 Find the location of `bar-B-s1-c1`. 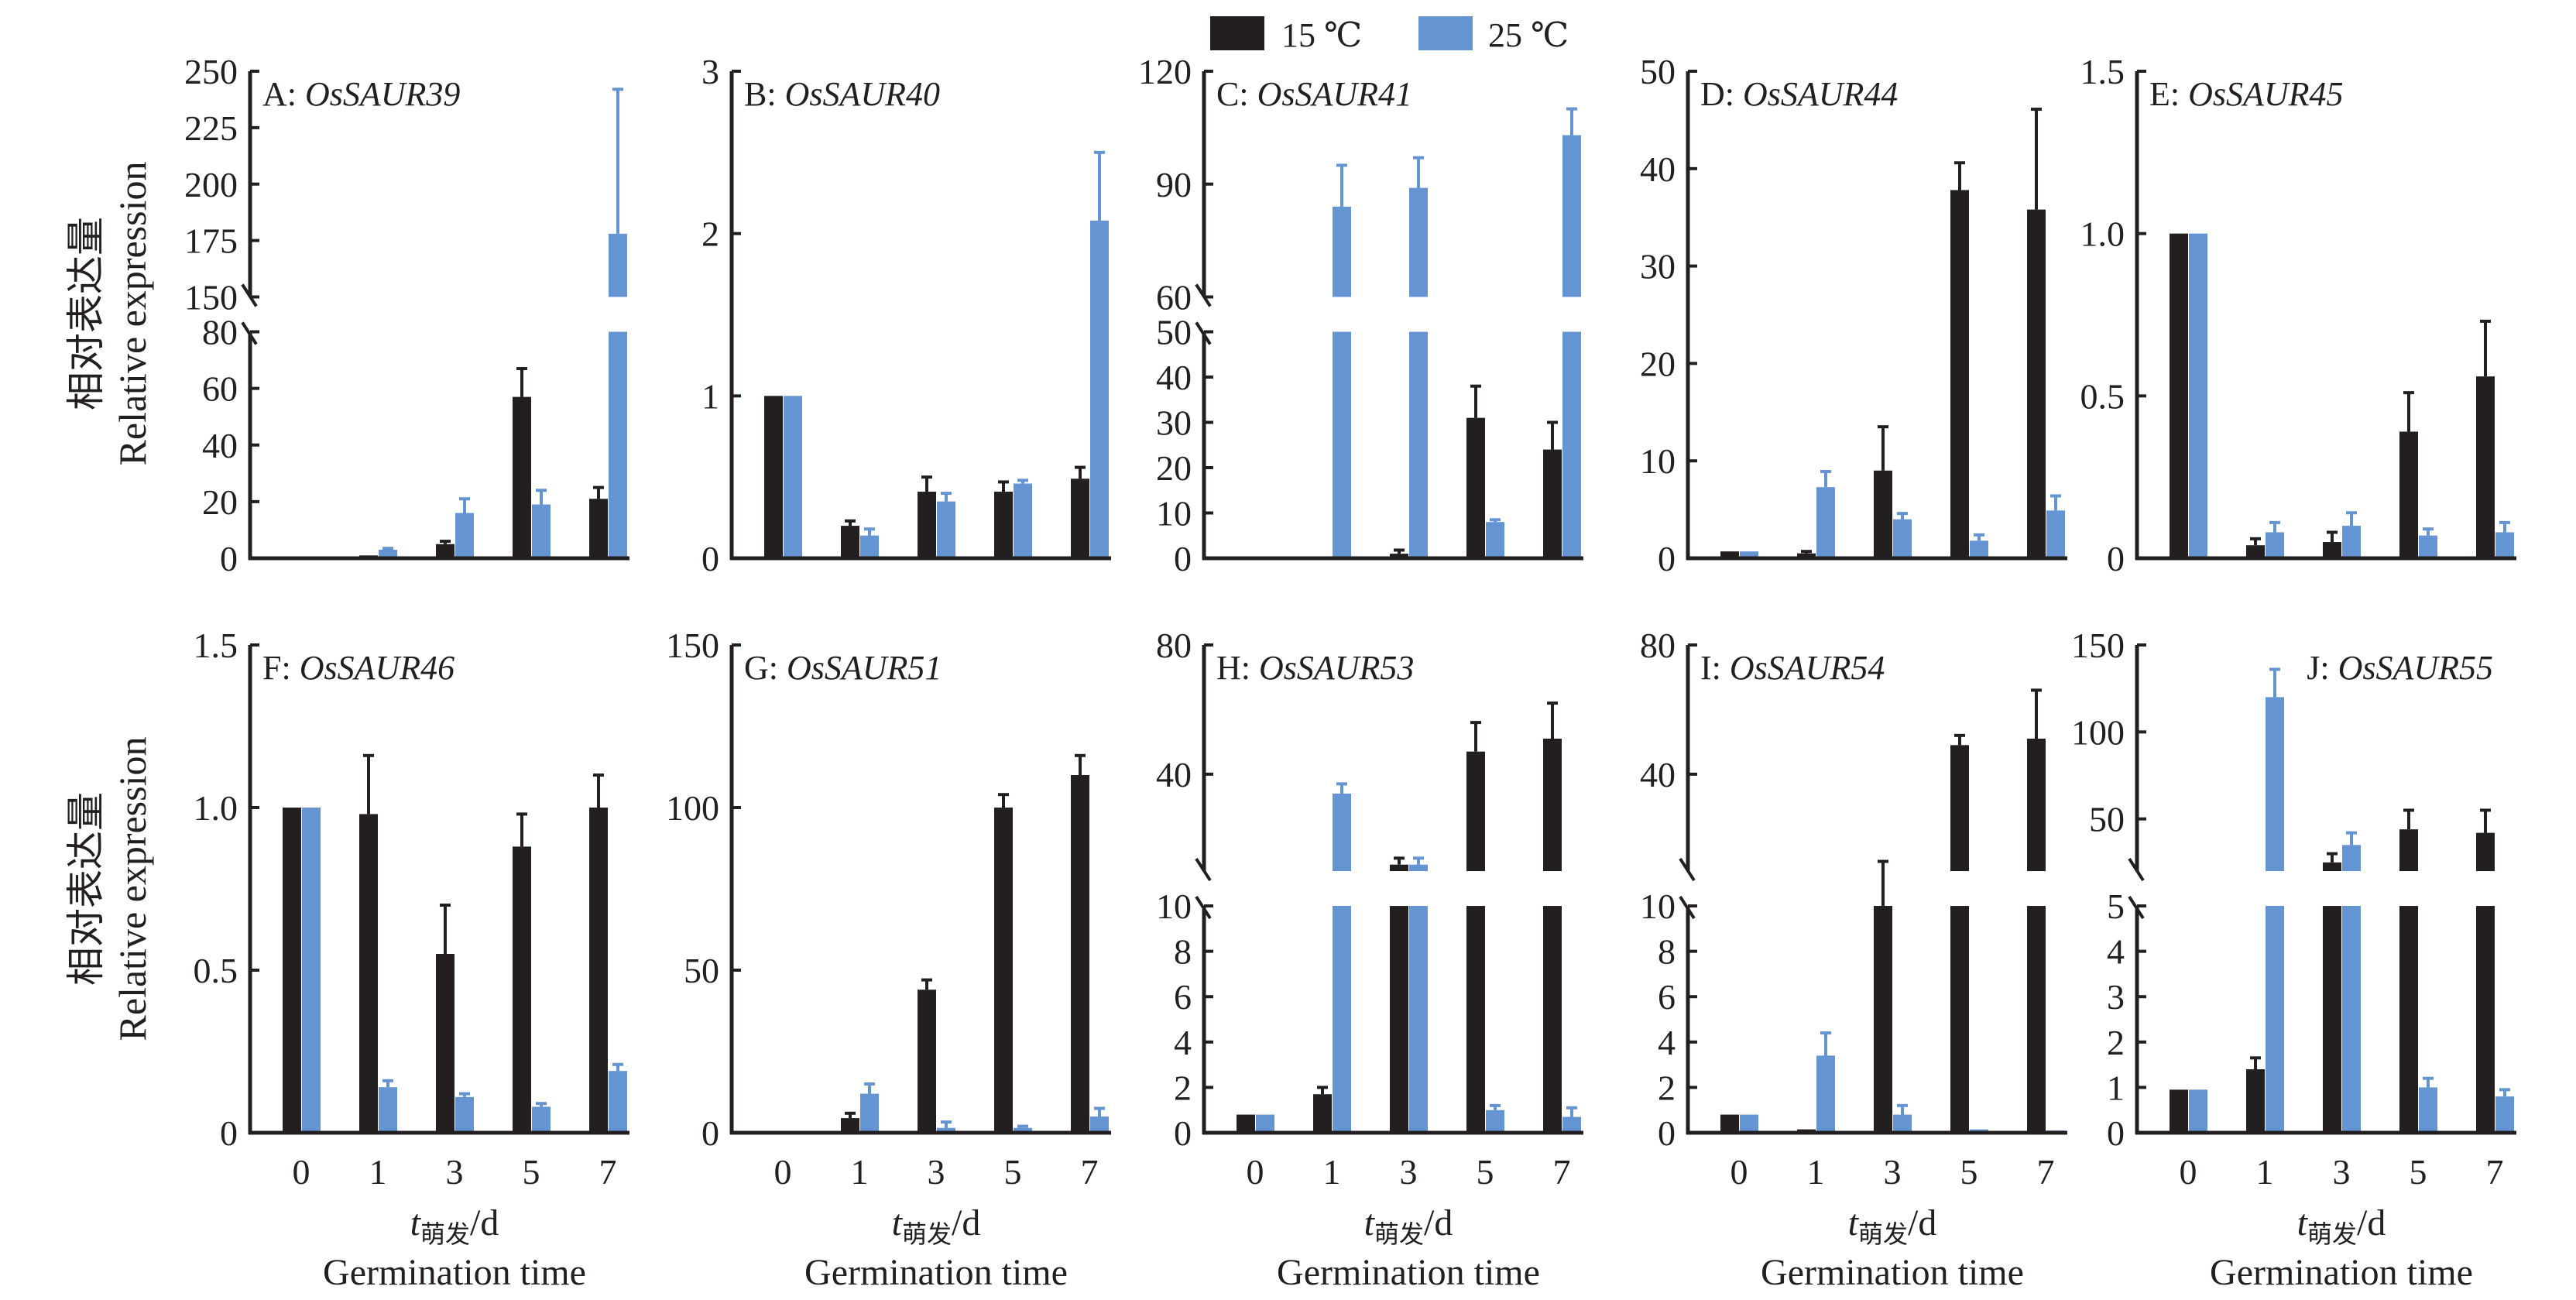

bar-B-s1-c1 is located at coordinates (869, 546).